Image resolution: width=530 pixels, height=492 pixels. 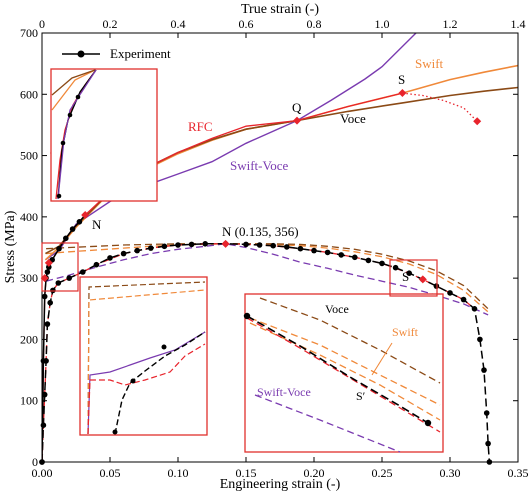 I want to click on label-s-prime: S′, so click(x=407, y=276).